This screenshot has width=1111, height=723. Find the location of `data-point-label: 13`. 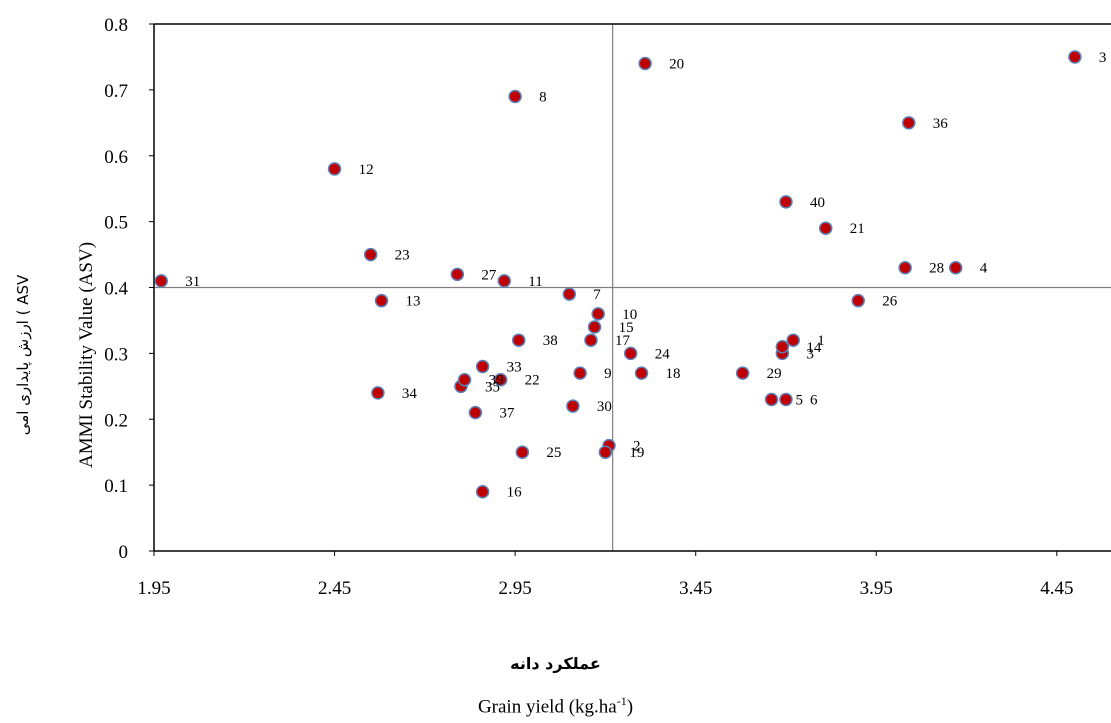

data-point-label: 13 is located at coordinates (413, 302).